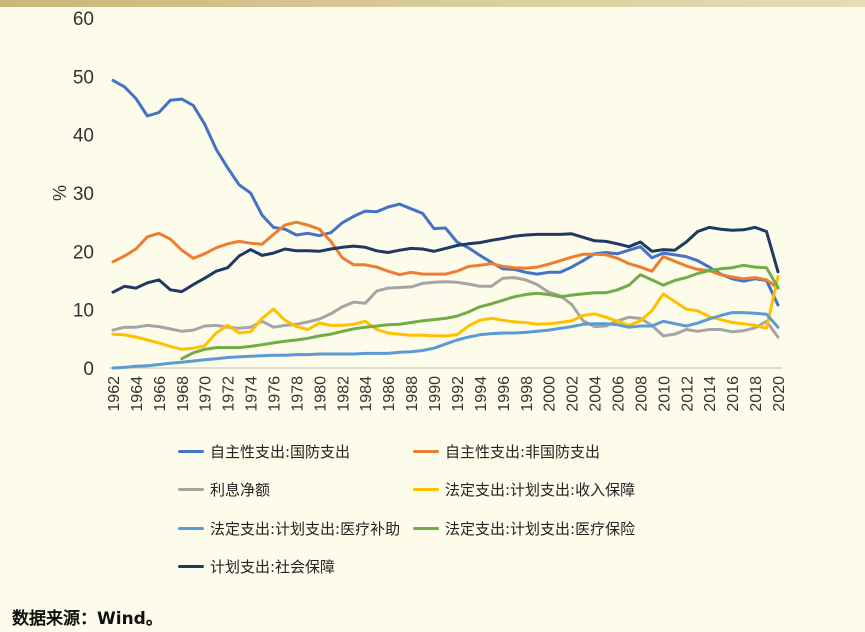  What do you see at coordinates (504, 394) in the screenshot?
I see `x-tick-label: 1996` at bounding box center [504, 394].